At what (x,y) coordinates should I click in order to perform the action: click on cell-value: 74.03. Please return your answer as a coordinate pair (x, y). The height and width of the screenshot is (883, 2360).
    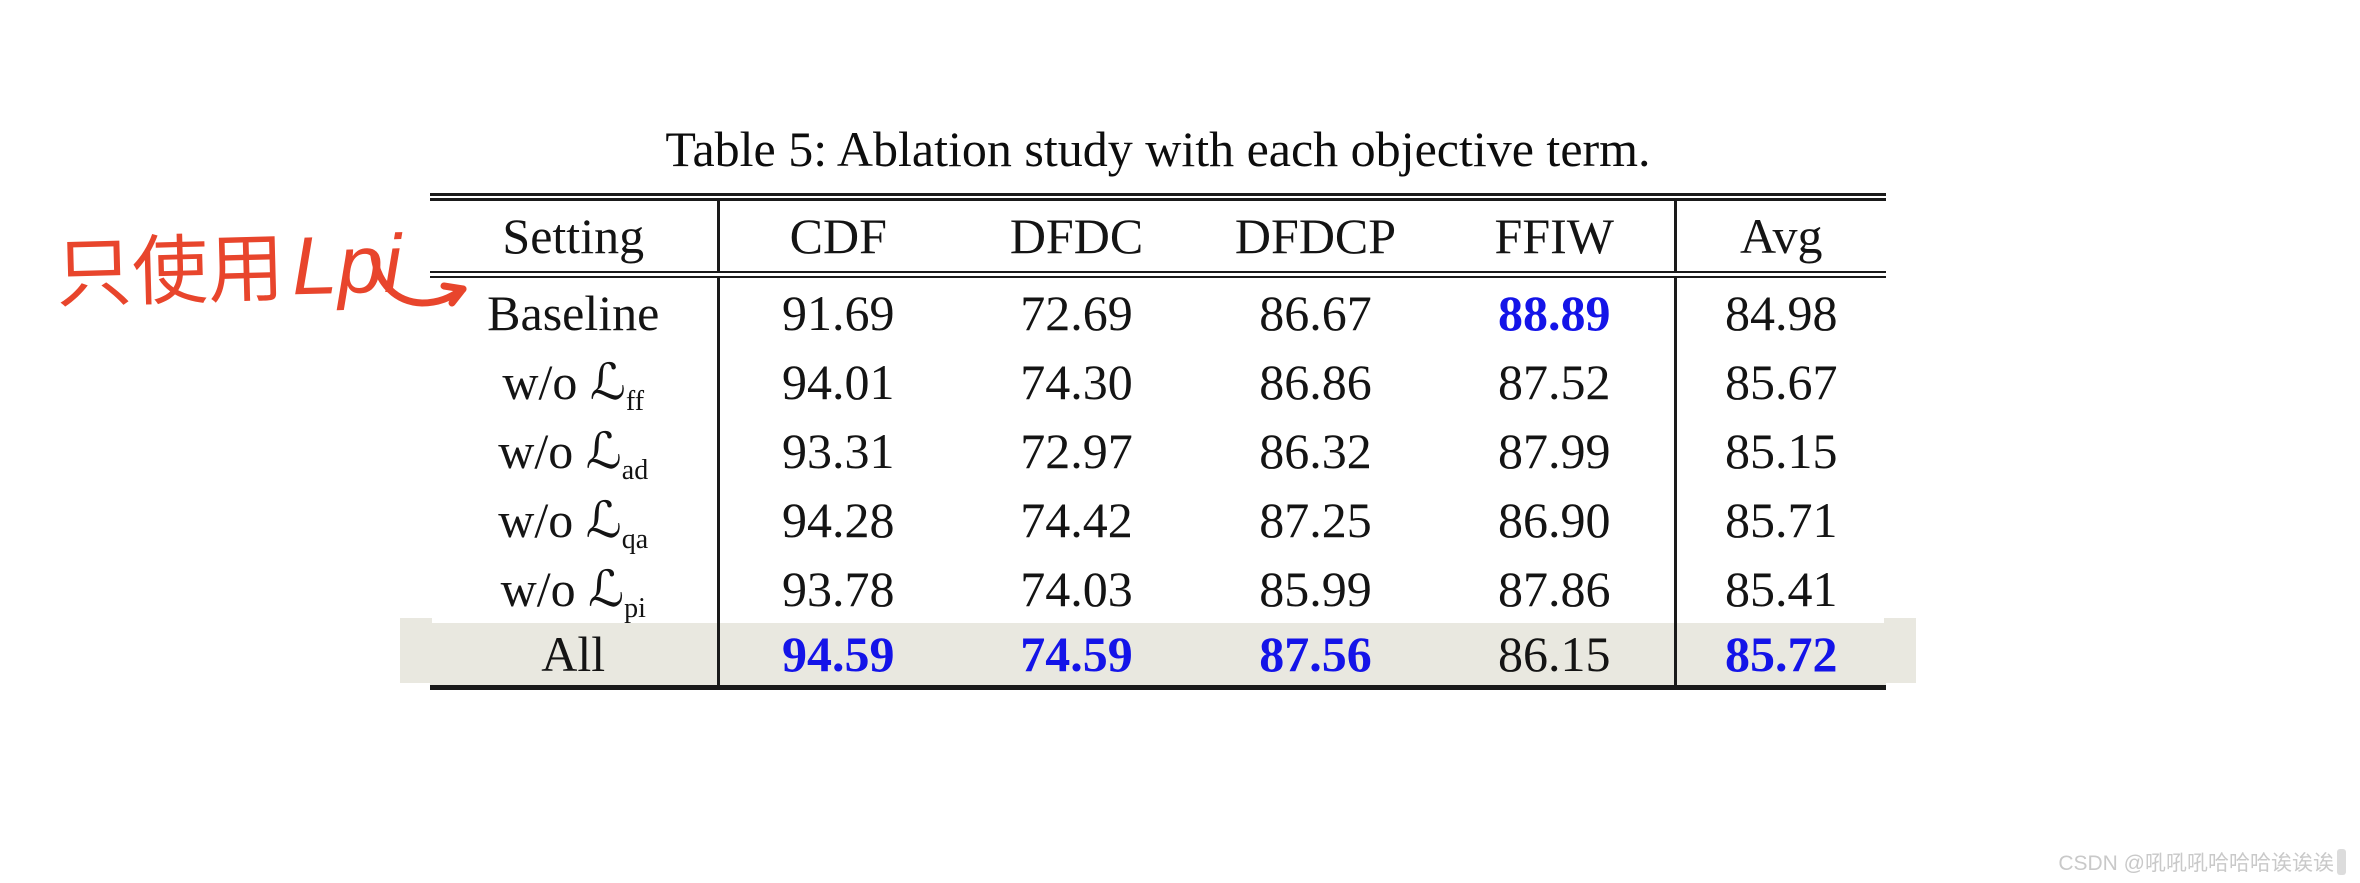
    Looking at the image, I should click on (1076, 588).